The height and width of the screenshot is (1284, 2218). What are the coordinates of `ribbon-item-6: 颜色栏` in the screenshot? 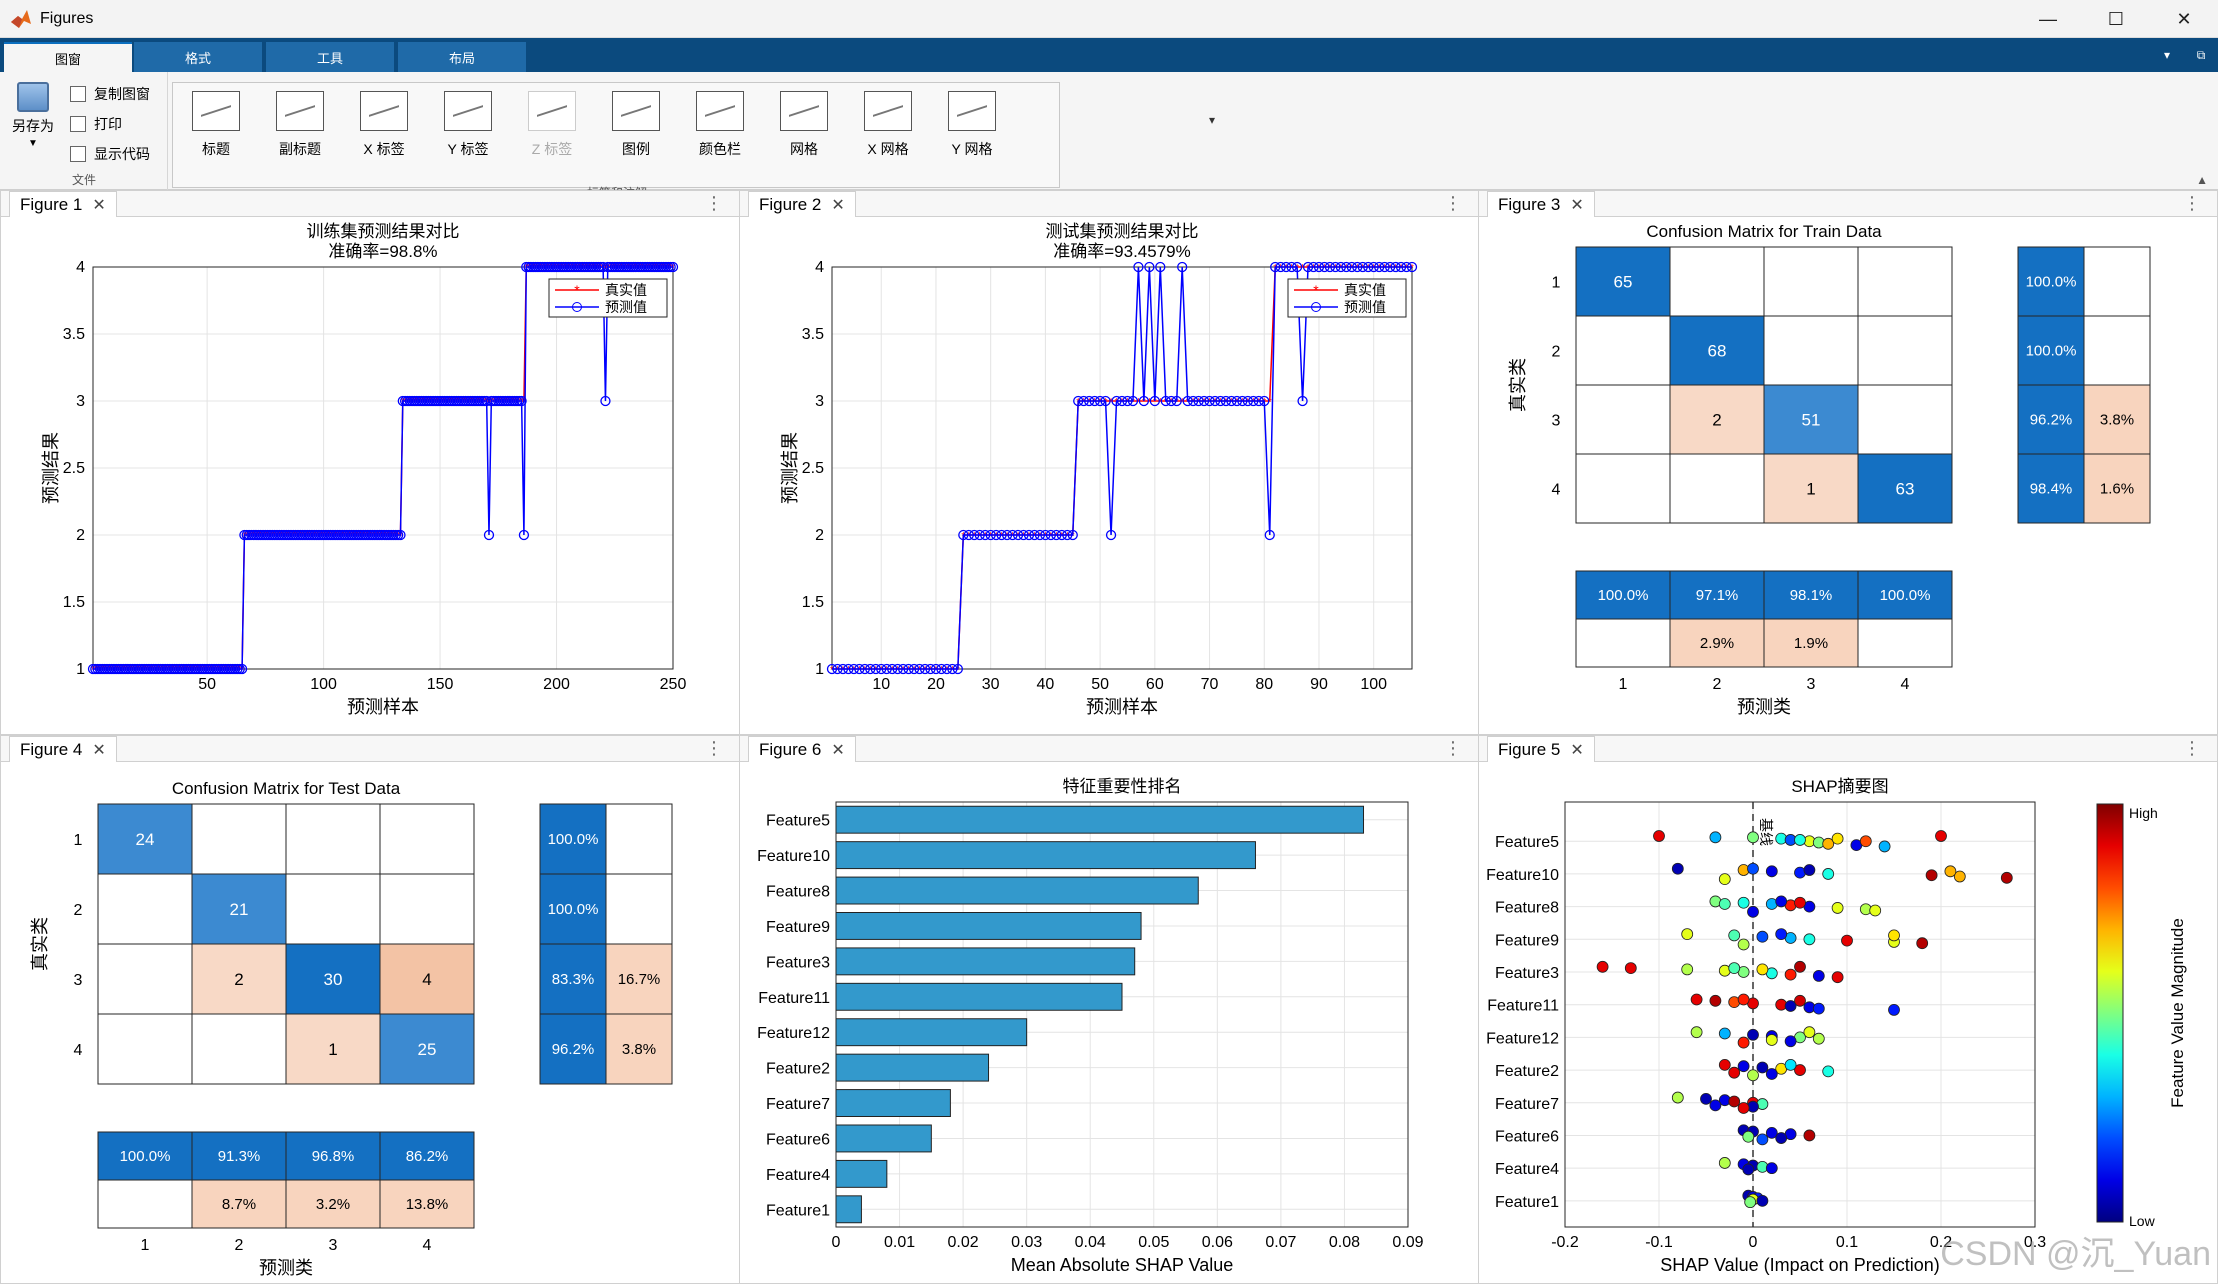 It's located at (720, 123).